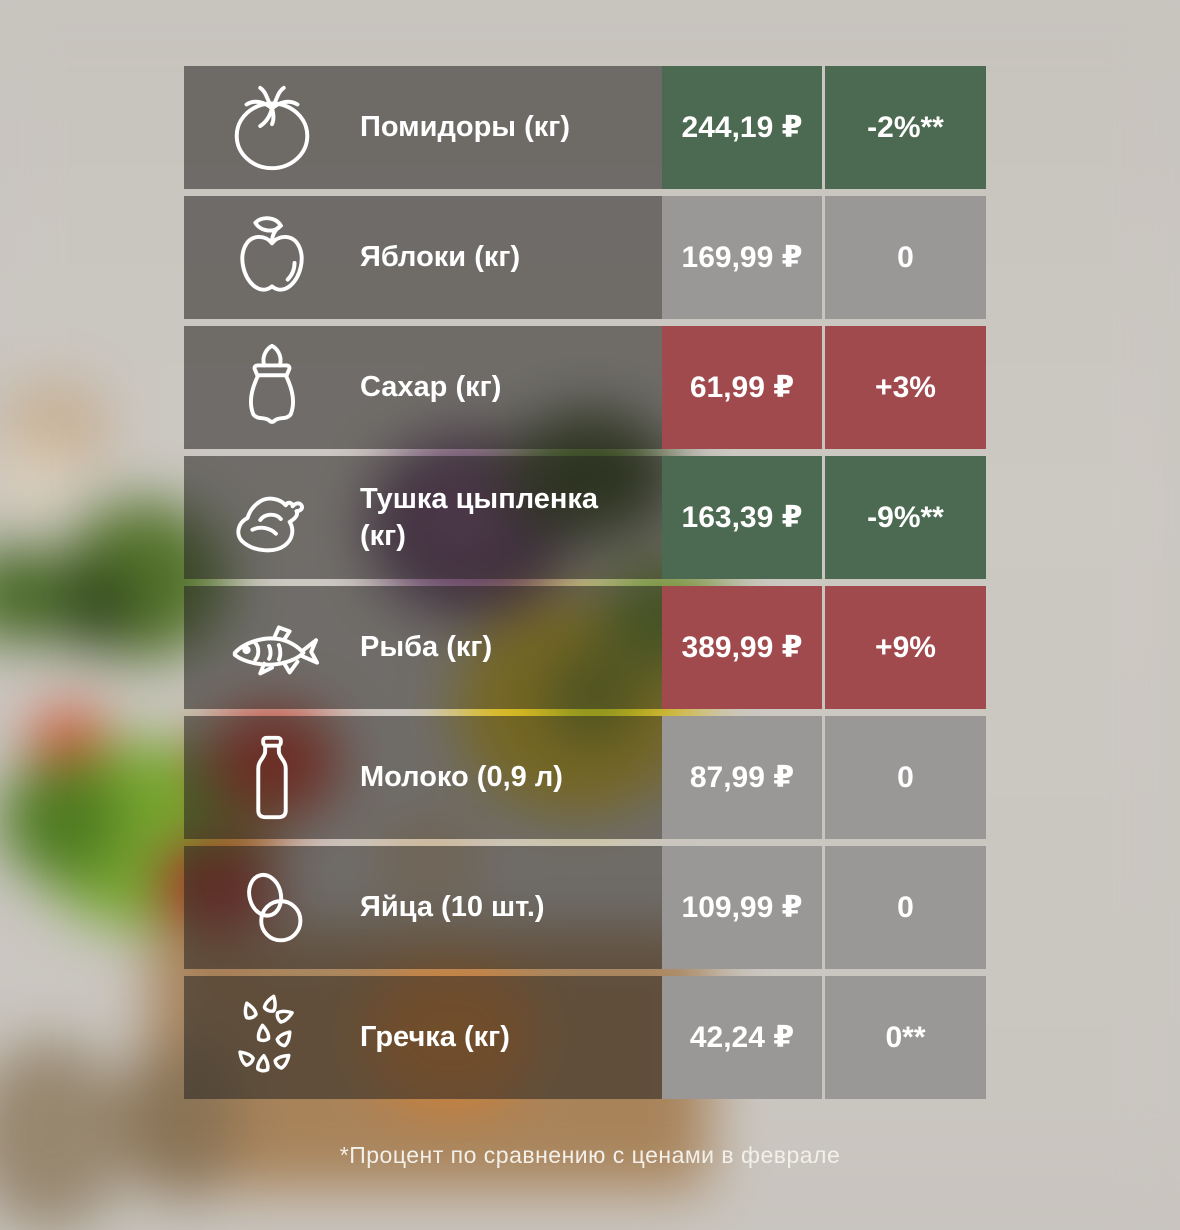 The width and height of the screenshot is (1180, 1230). I want to click on chicken-icon, so click(270, 524).